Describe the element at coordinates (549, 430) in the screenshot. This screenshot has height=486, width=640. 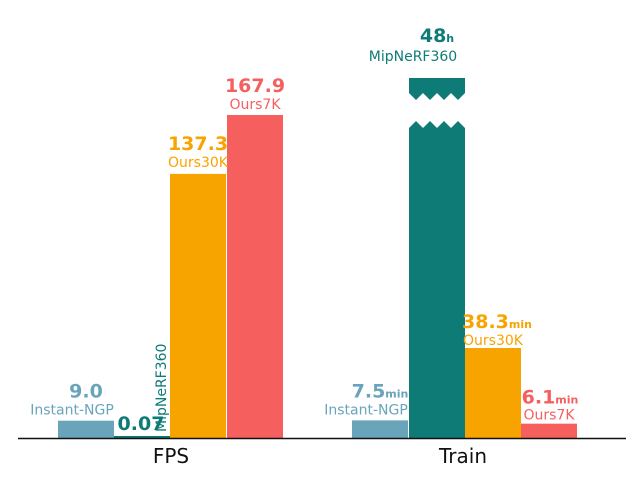
I see `train-bar-ours7k` at that location.